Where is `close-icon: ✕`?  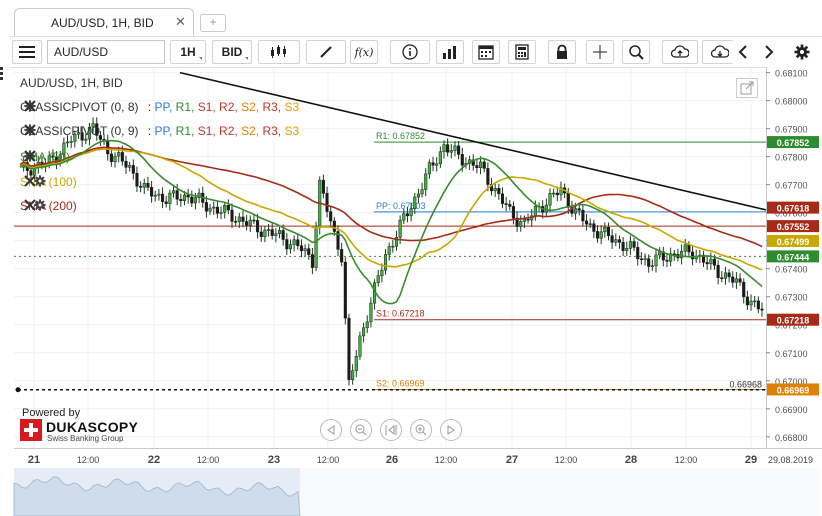 close-icon: ✕ is located at coordinates (180, 21).